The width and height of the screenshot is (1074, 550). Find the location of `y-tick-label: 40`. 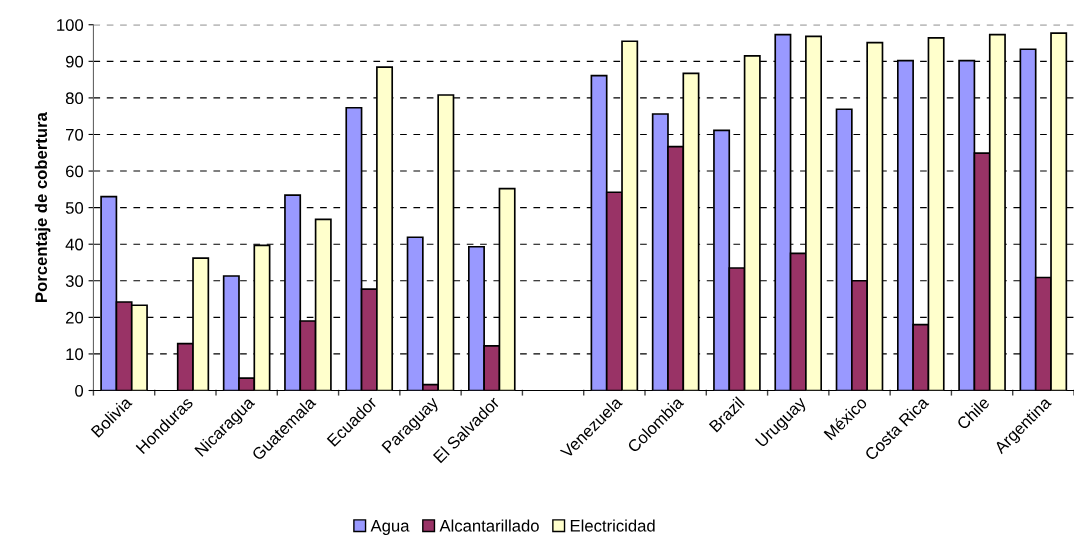

y-tick-label: 40 is located at coordinates (74, 244).